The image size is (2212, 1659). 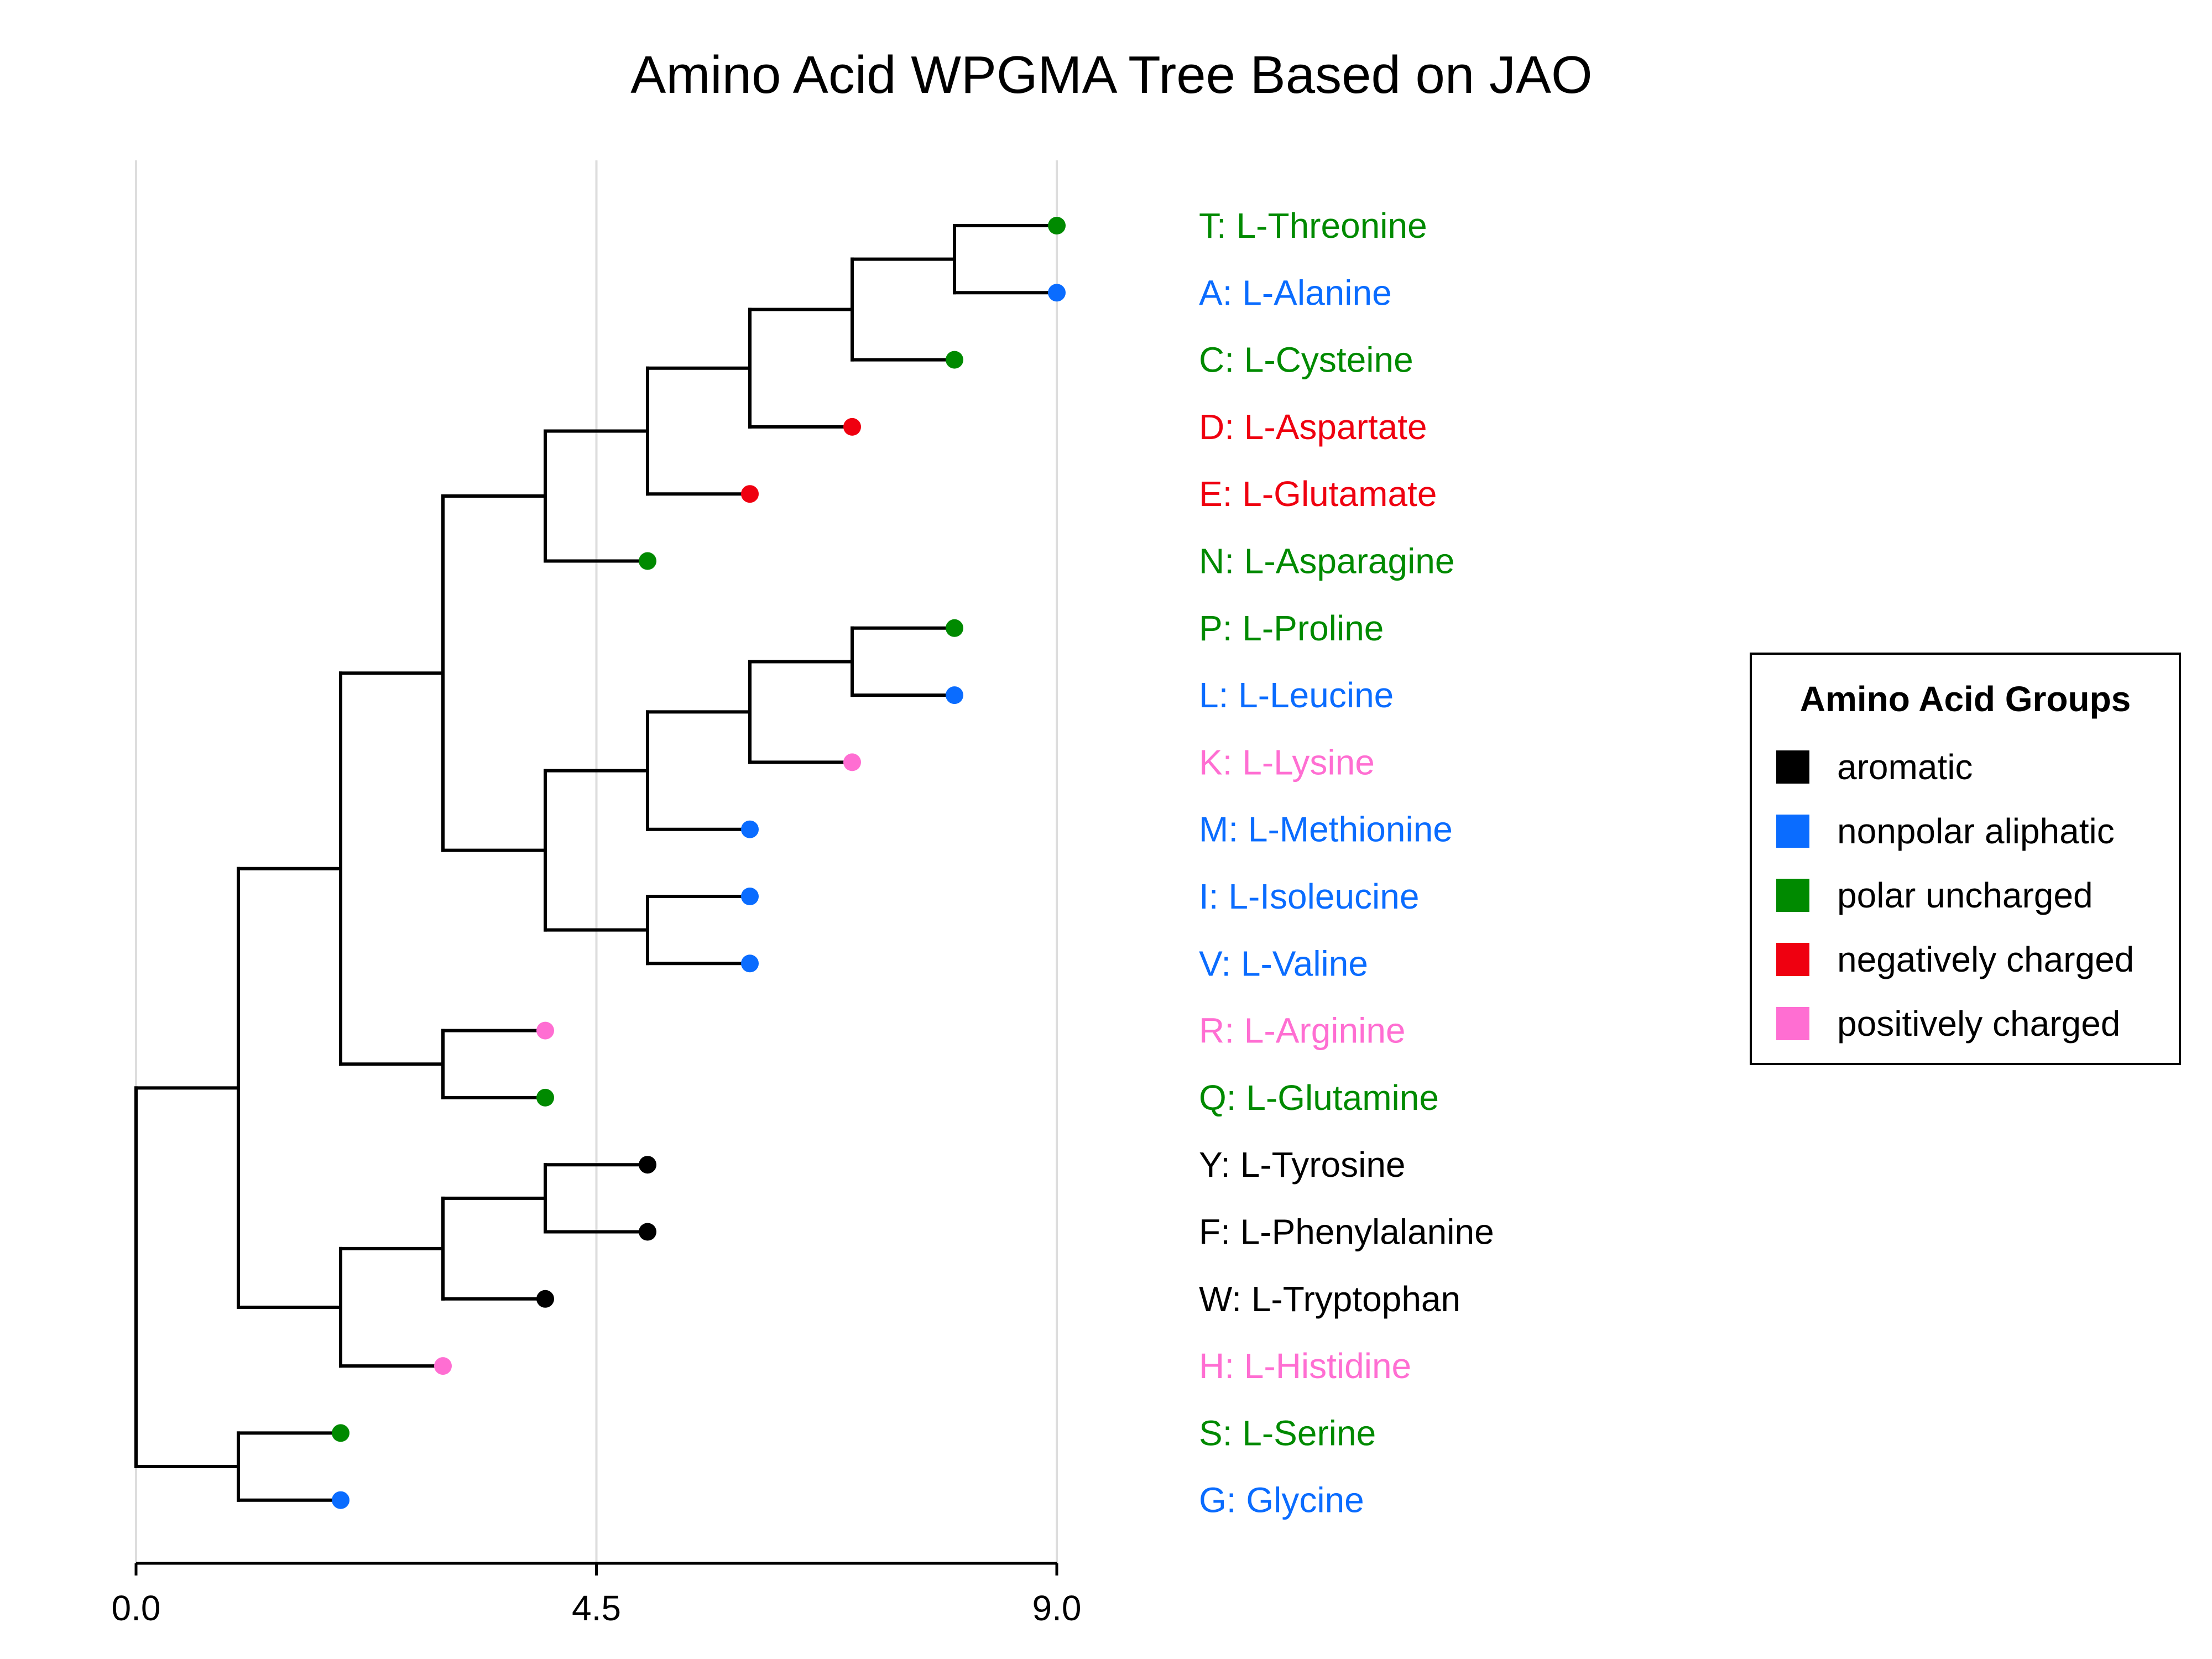 I want to click on leaf-label: Q: L-Glutamine, so click(x=1319, y=1098).